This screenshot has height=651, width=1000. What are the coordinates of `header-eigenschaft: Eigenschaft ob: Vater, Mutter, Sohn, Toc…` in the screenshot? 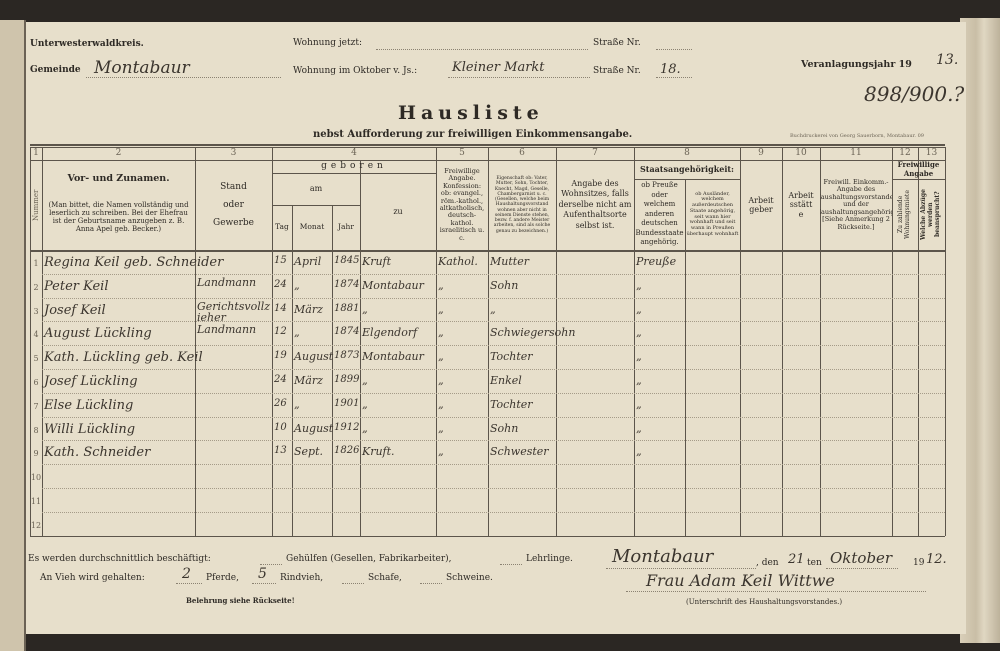 It's located at (522, 204).